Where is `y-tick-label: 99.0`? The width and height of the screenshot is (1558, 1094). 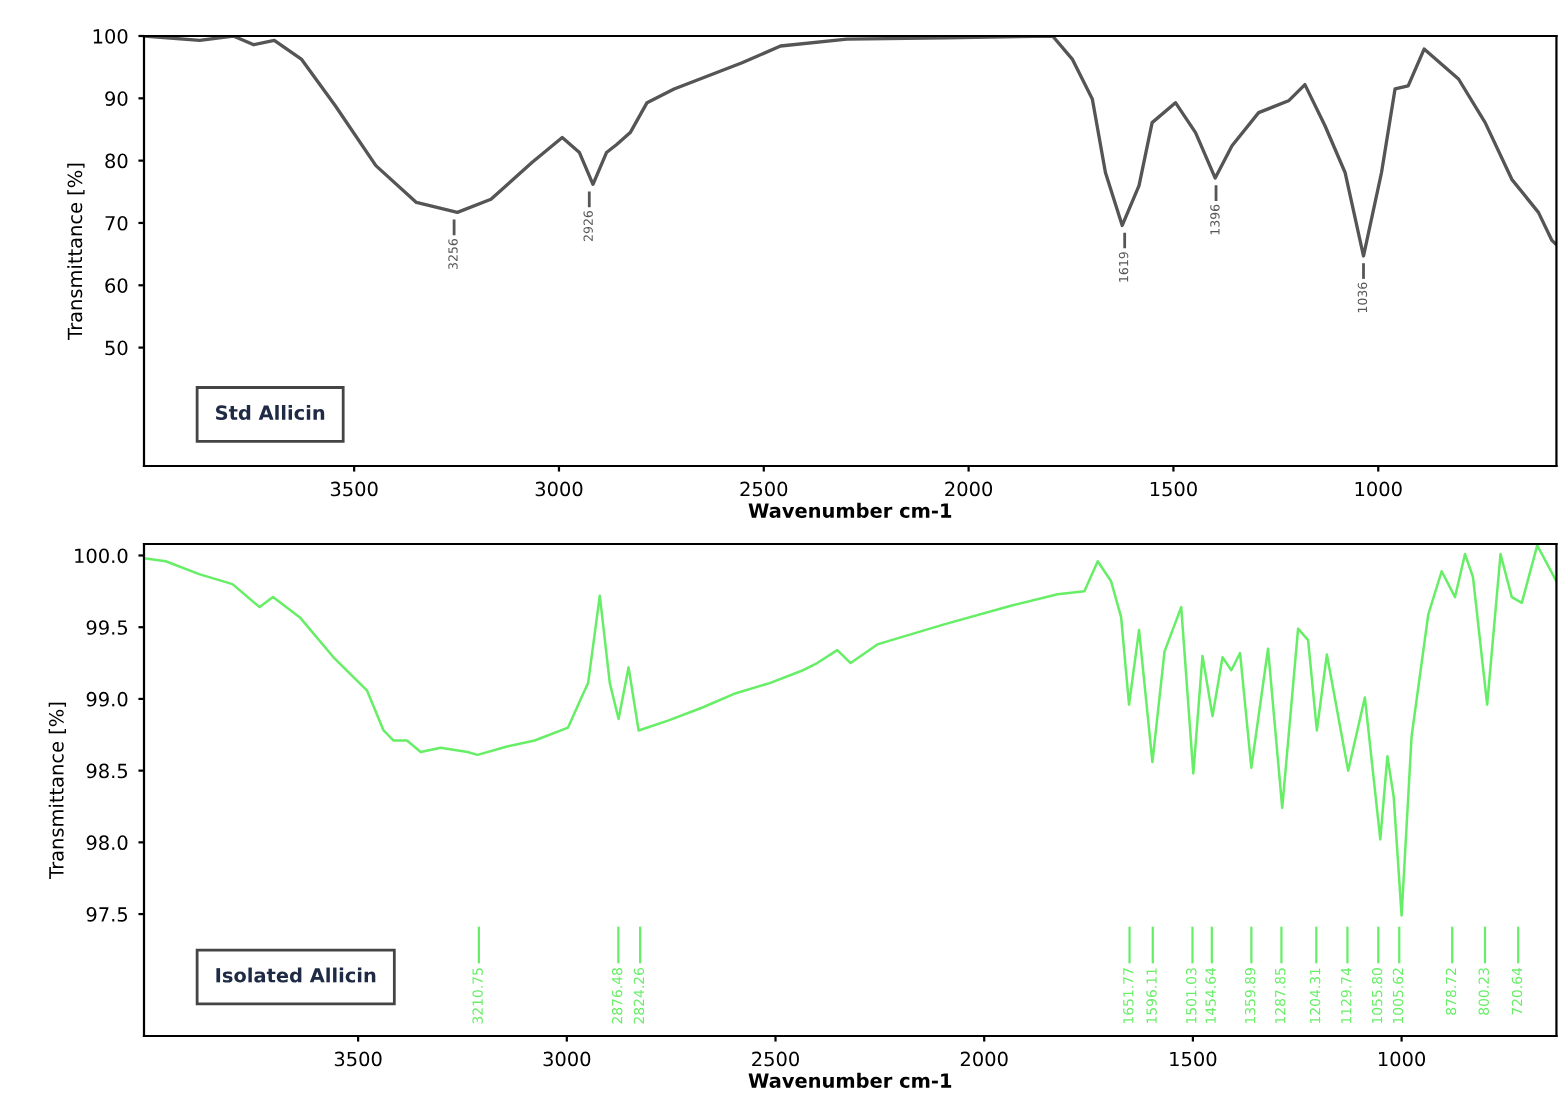
y-tick-label: 99.0 is located at coordinates (107, 699).